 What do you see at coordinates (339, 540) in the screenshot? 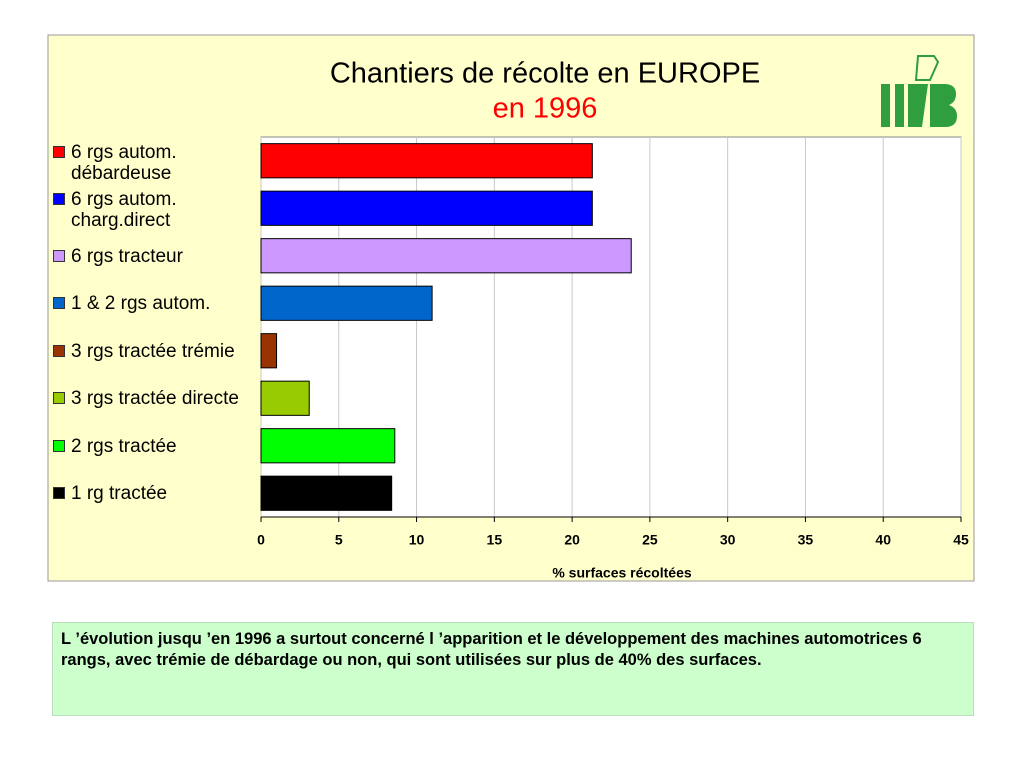
I see `x-tick-label: 5` at bounding box center [339, 540].